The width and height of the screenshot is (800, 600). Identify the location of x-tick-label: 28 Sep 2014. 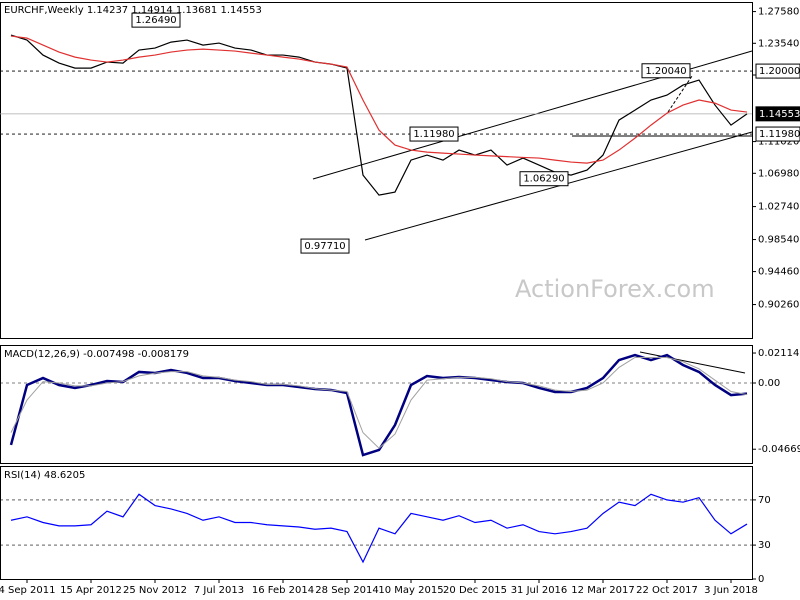
(346, 590).